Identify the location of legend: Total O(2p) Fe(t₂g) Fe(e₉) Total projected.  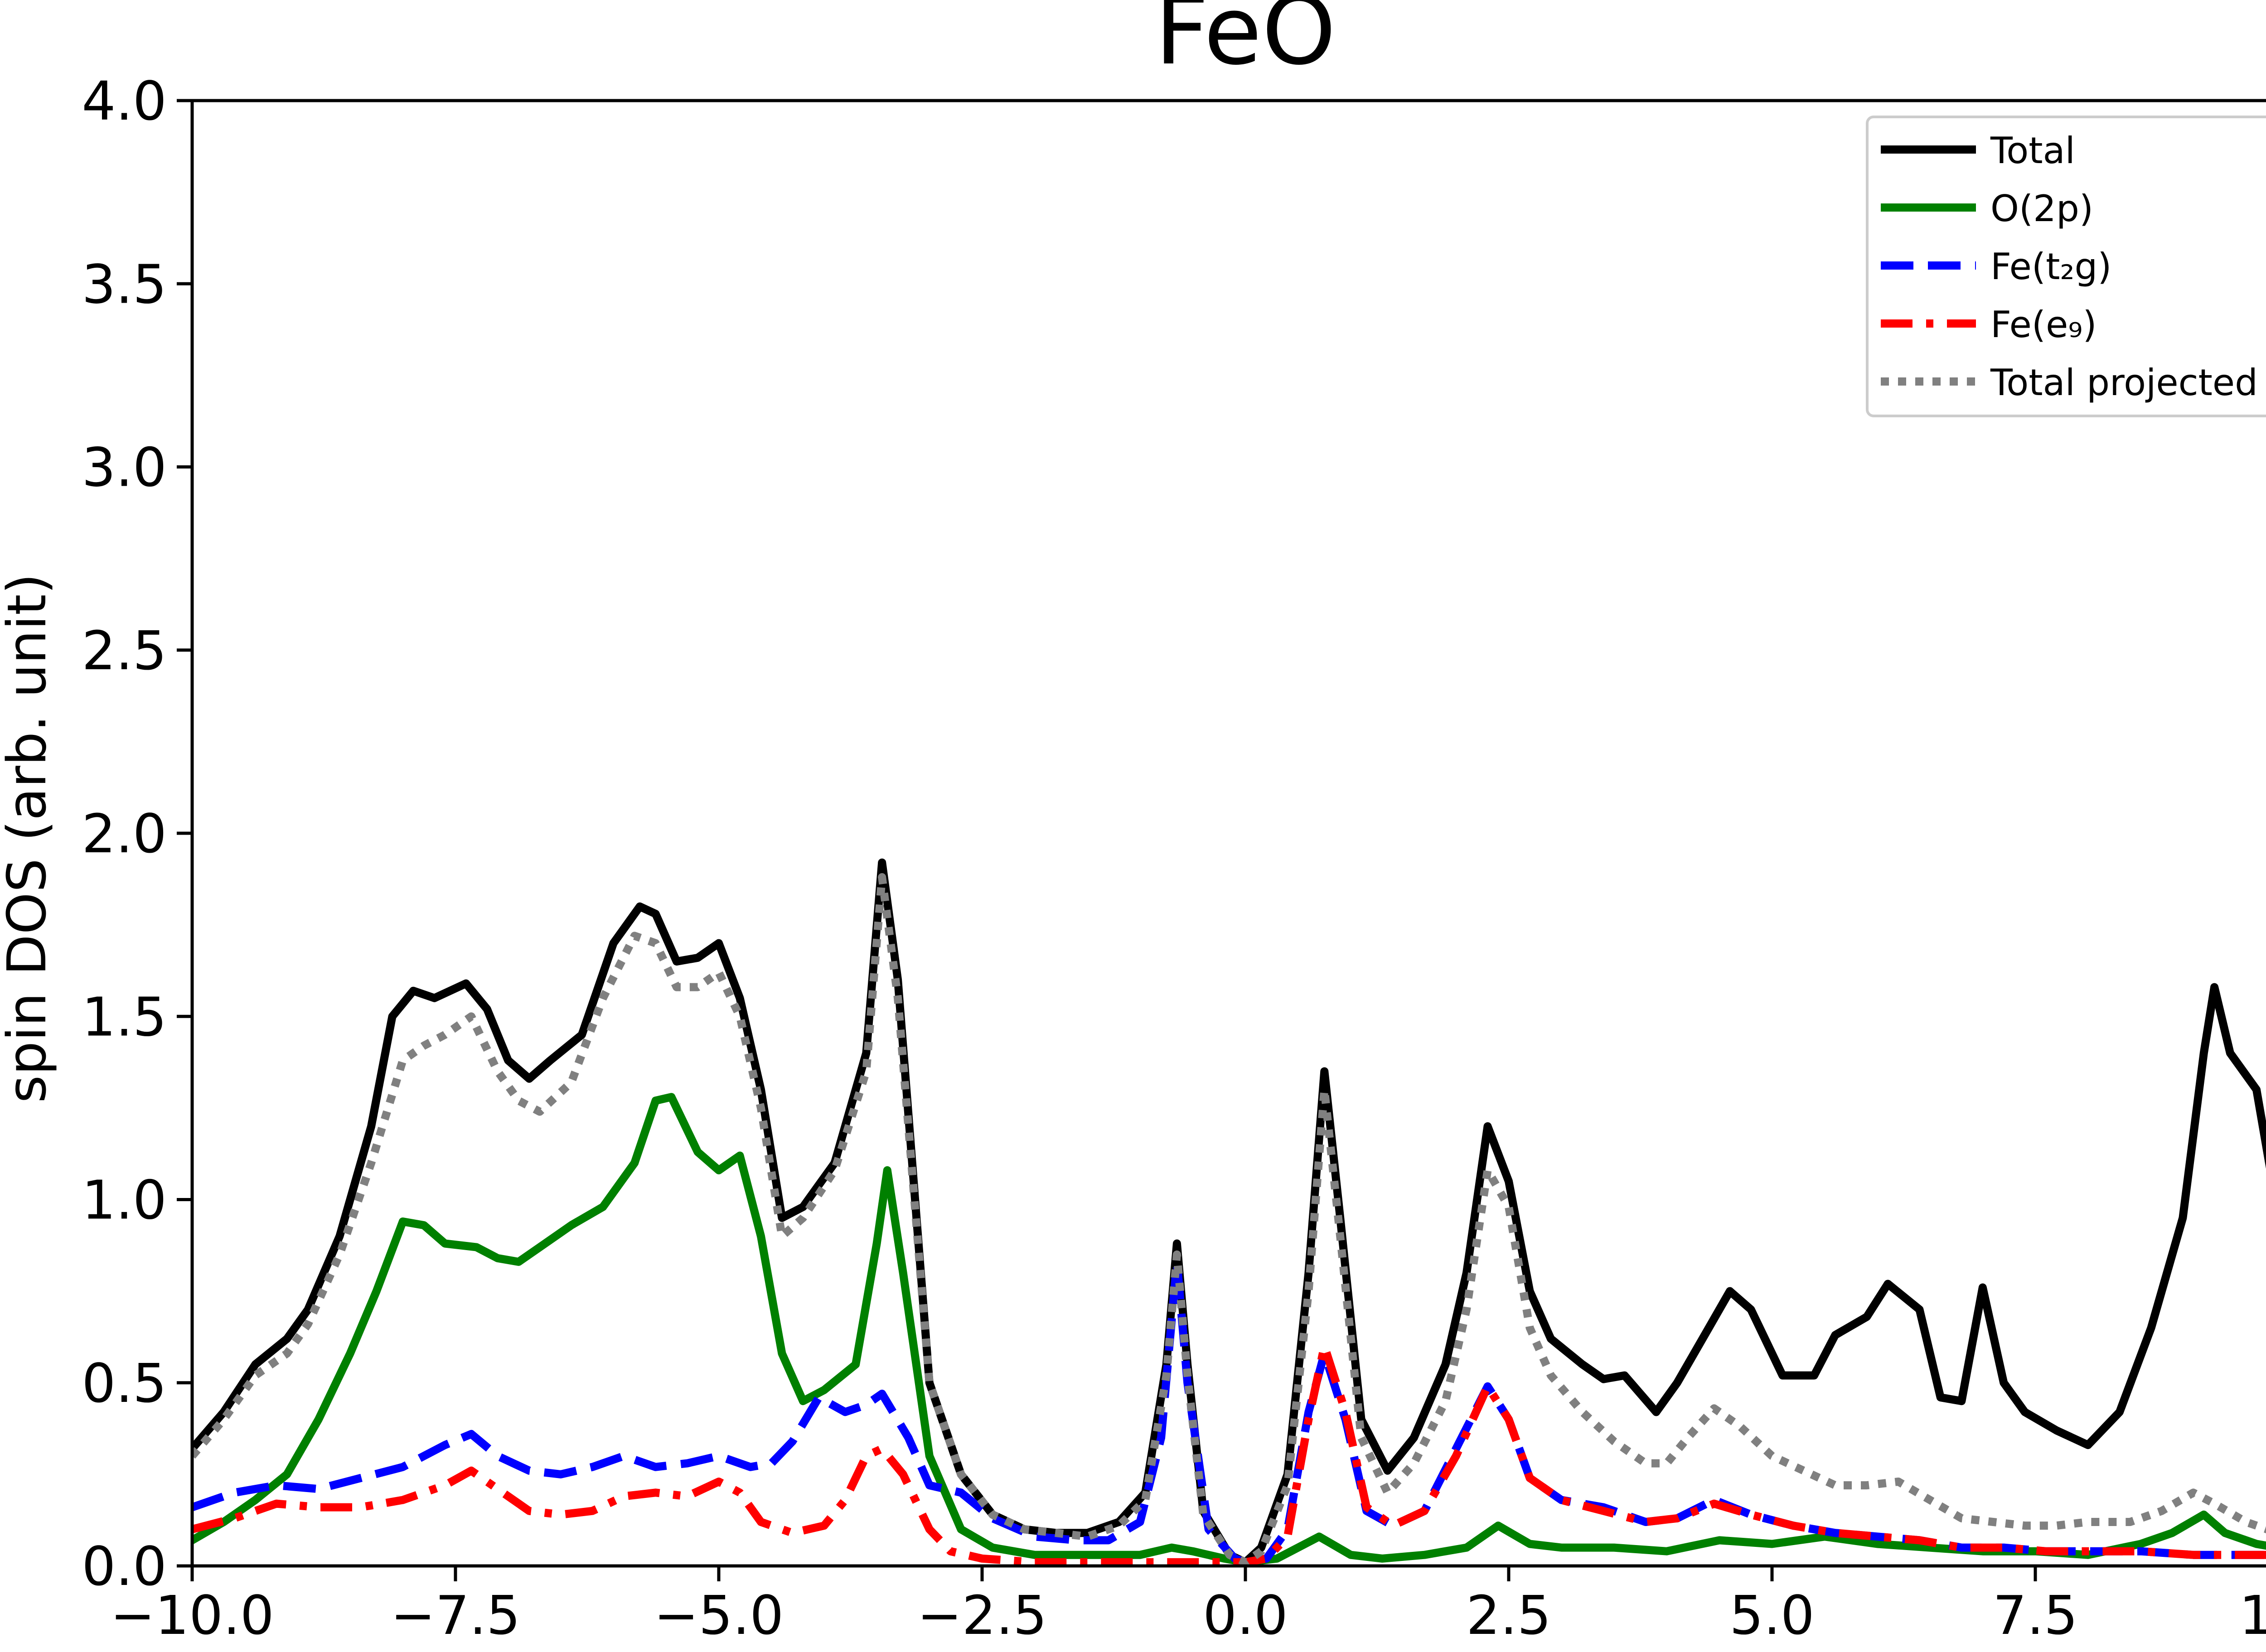
(2066, 266).